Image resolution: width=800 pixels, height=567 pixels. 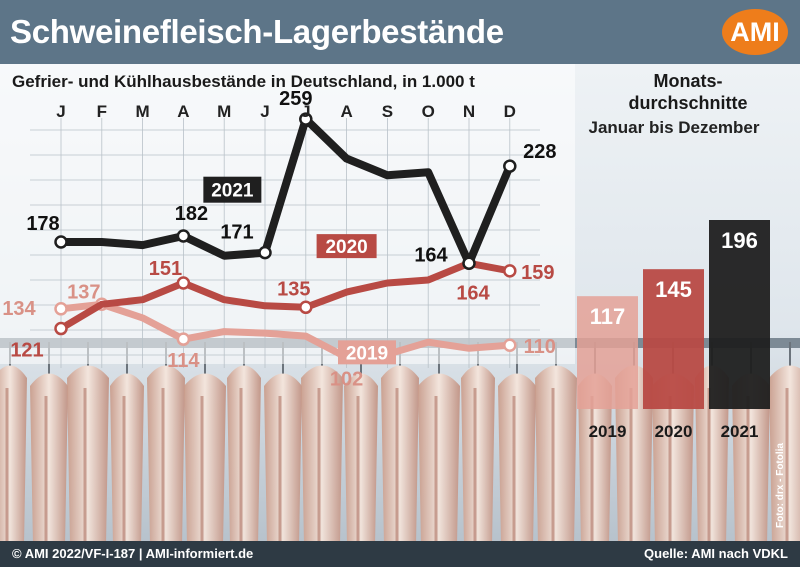 What do you see at coordinates (607, 352) in the screenshot?
I see `bar-2019` at bounding box center [607, 352].